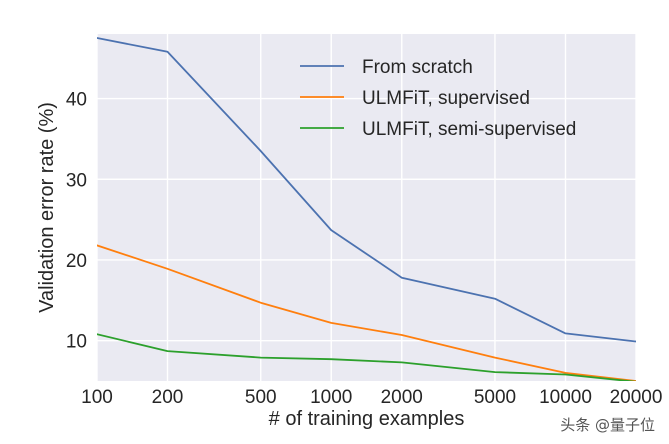 This screenshot has height=444, width=669. I want to click on x-axis-label: # of training examples, so click(367, 419).